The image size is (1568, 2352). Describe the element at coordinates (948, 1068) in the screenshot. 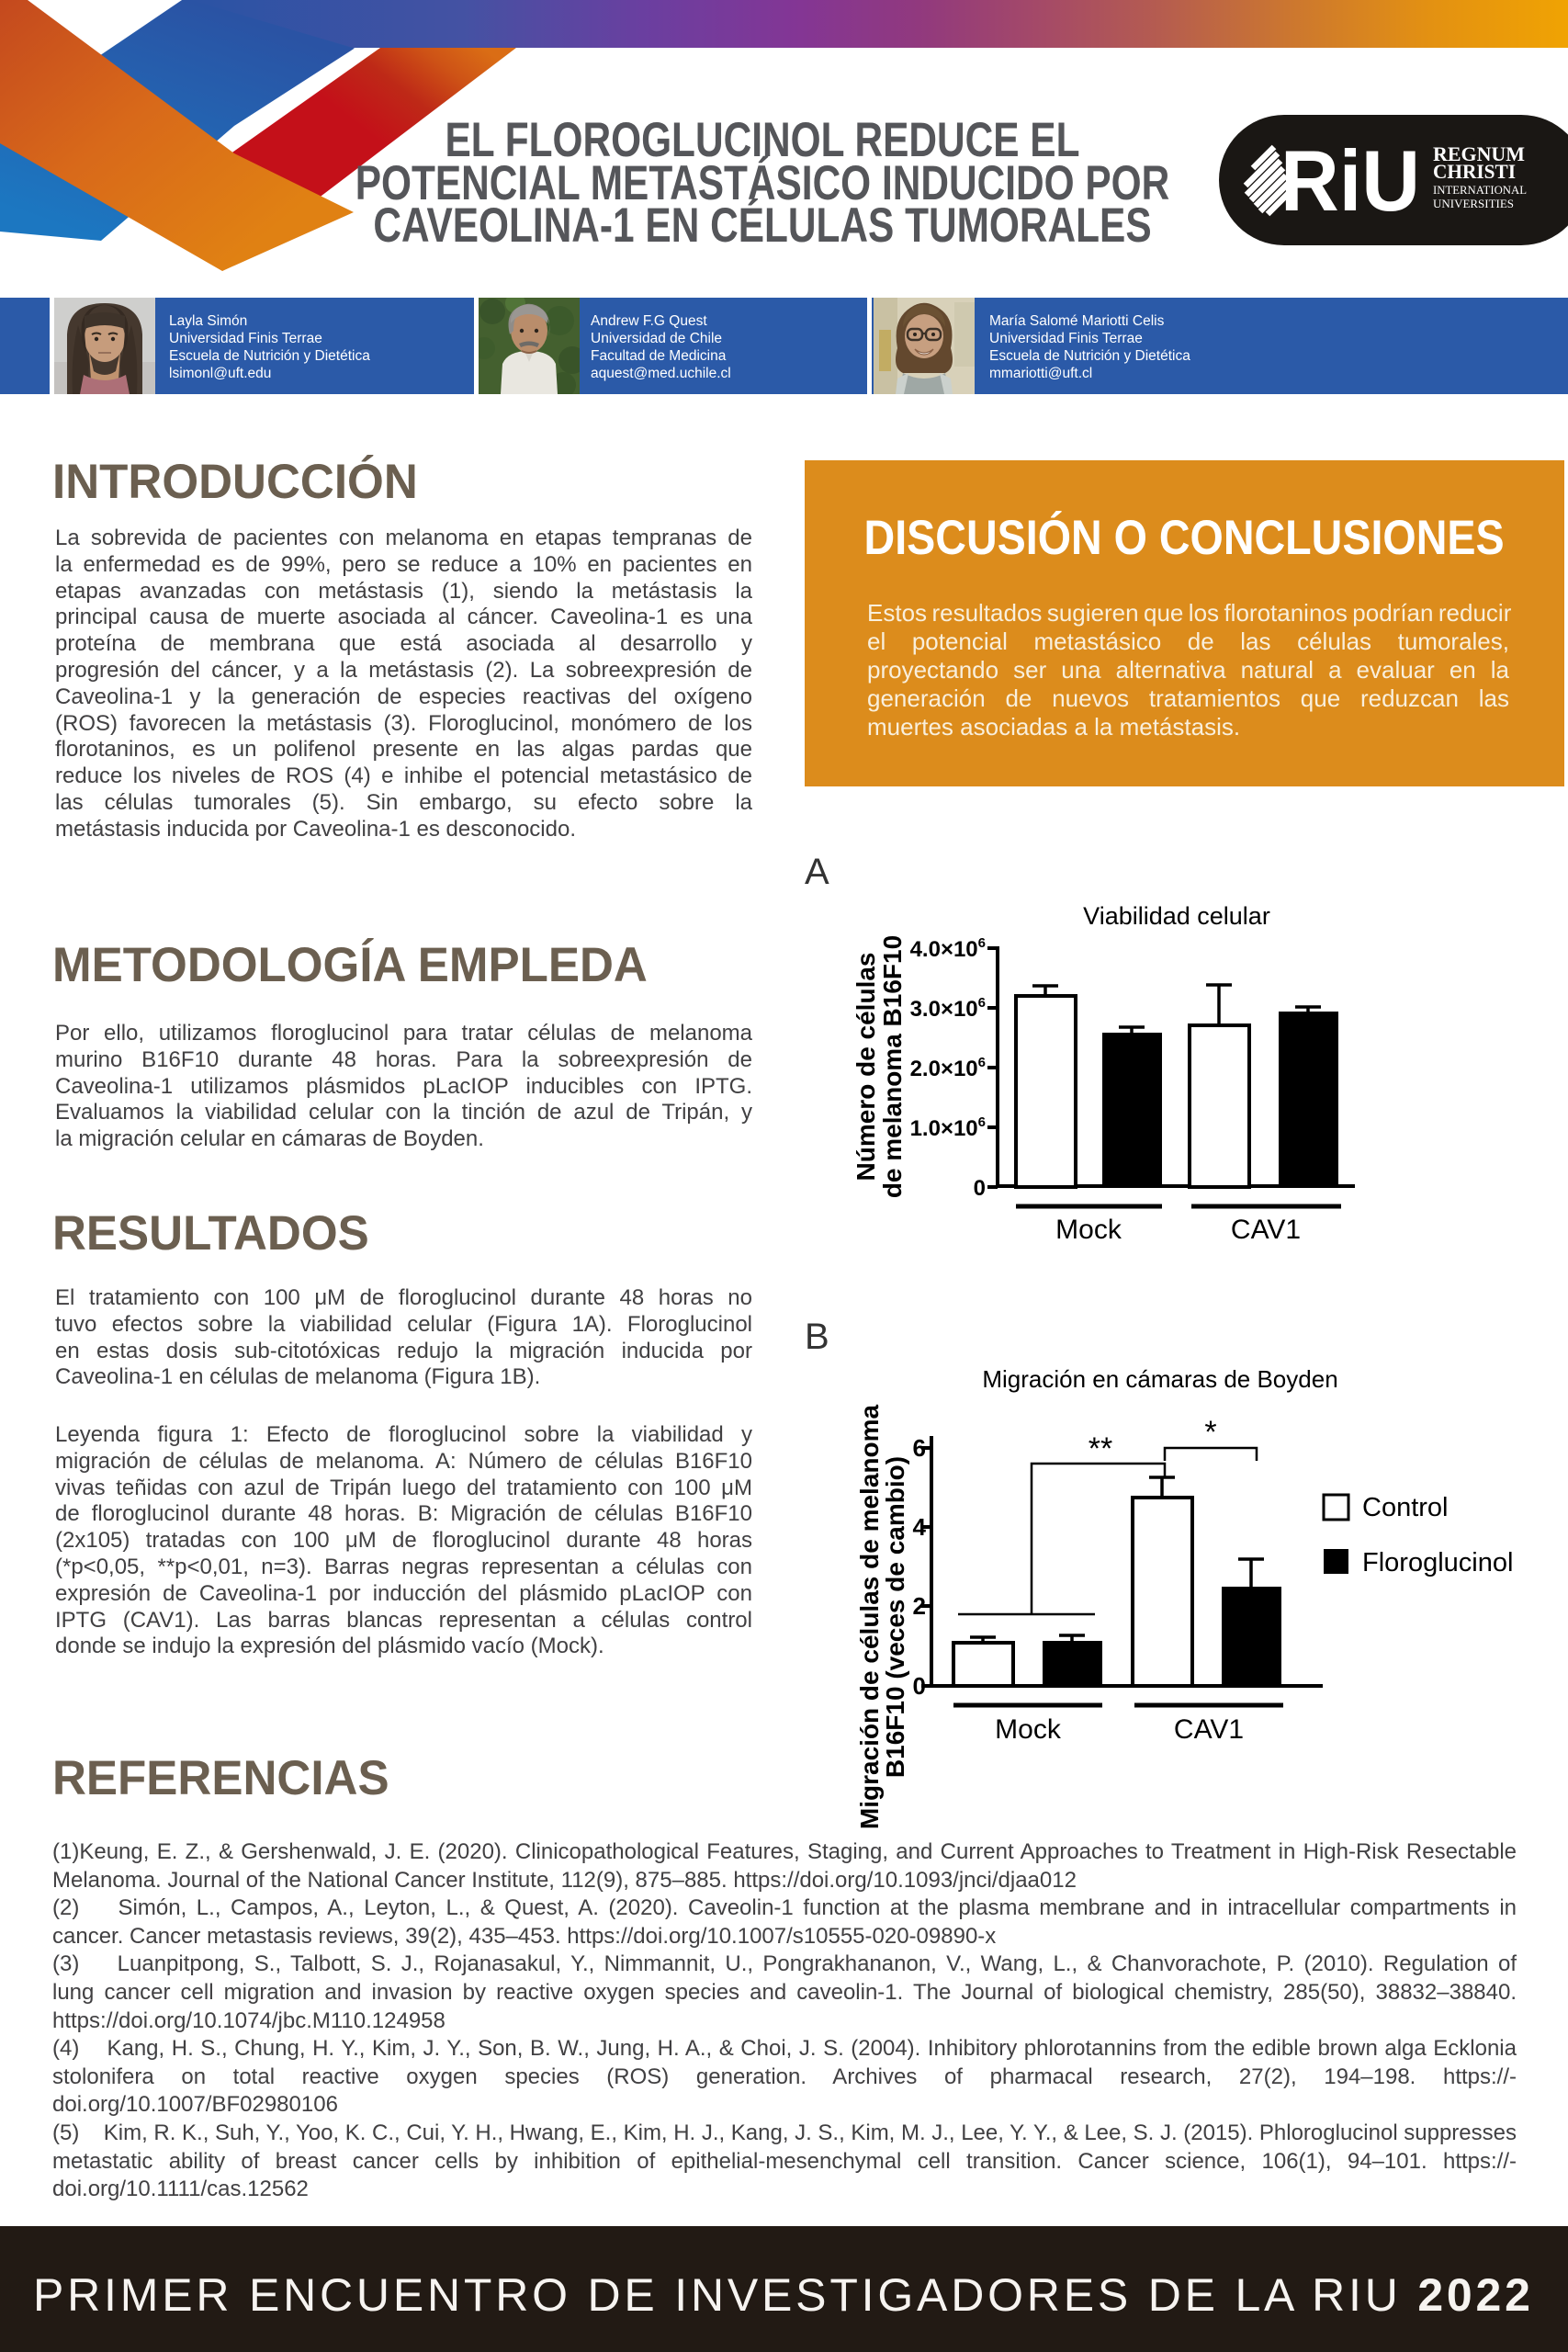

I see `svg-text: 2.0×106` at that location.